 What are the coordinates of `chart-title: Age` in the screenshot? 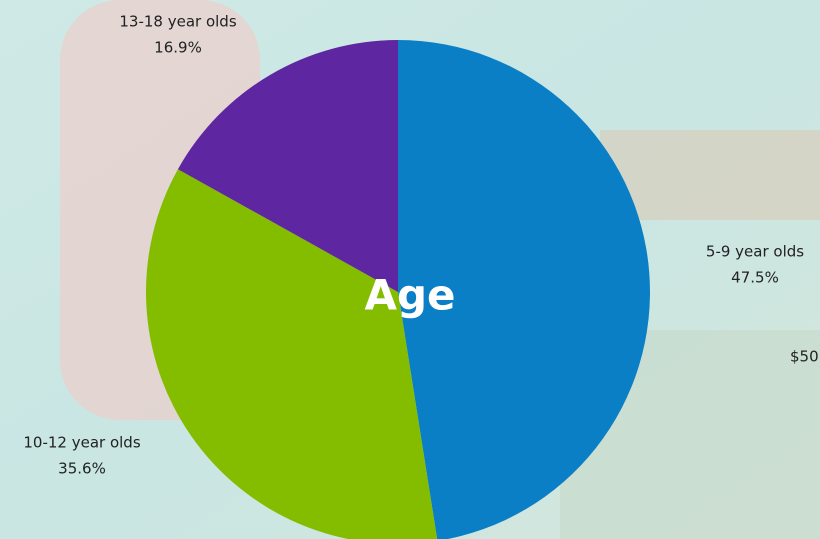 It's located at (409, 295).